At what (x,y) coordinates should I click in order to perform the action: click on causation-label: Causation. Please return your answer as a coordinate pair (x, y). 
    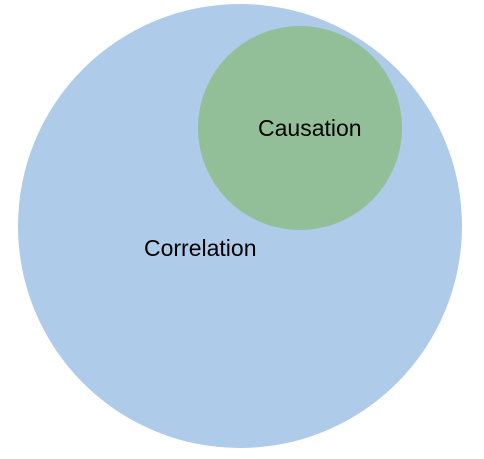
    Looking at the image, I should click on (310, 128).